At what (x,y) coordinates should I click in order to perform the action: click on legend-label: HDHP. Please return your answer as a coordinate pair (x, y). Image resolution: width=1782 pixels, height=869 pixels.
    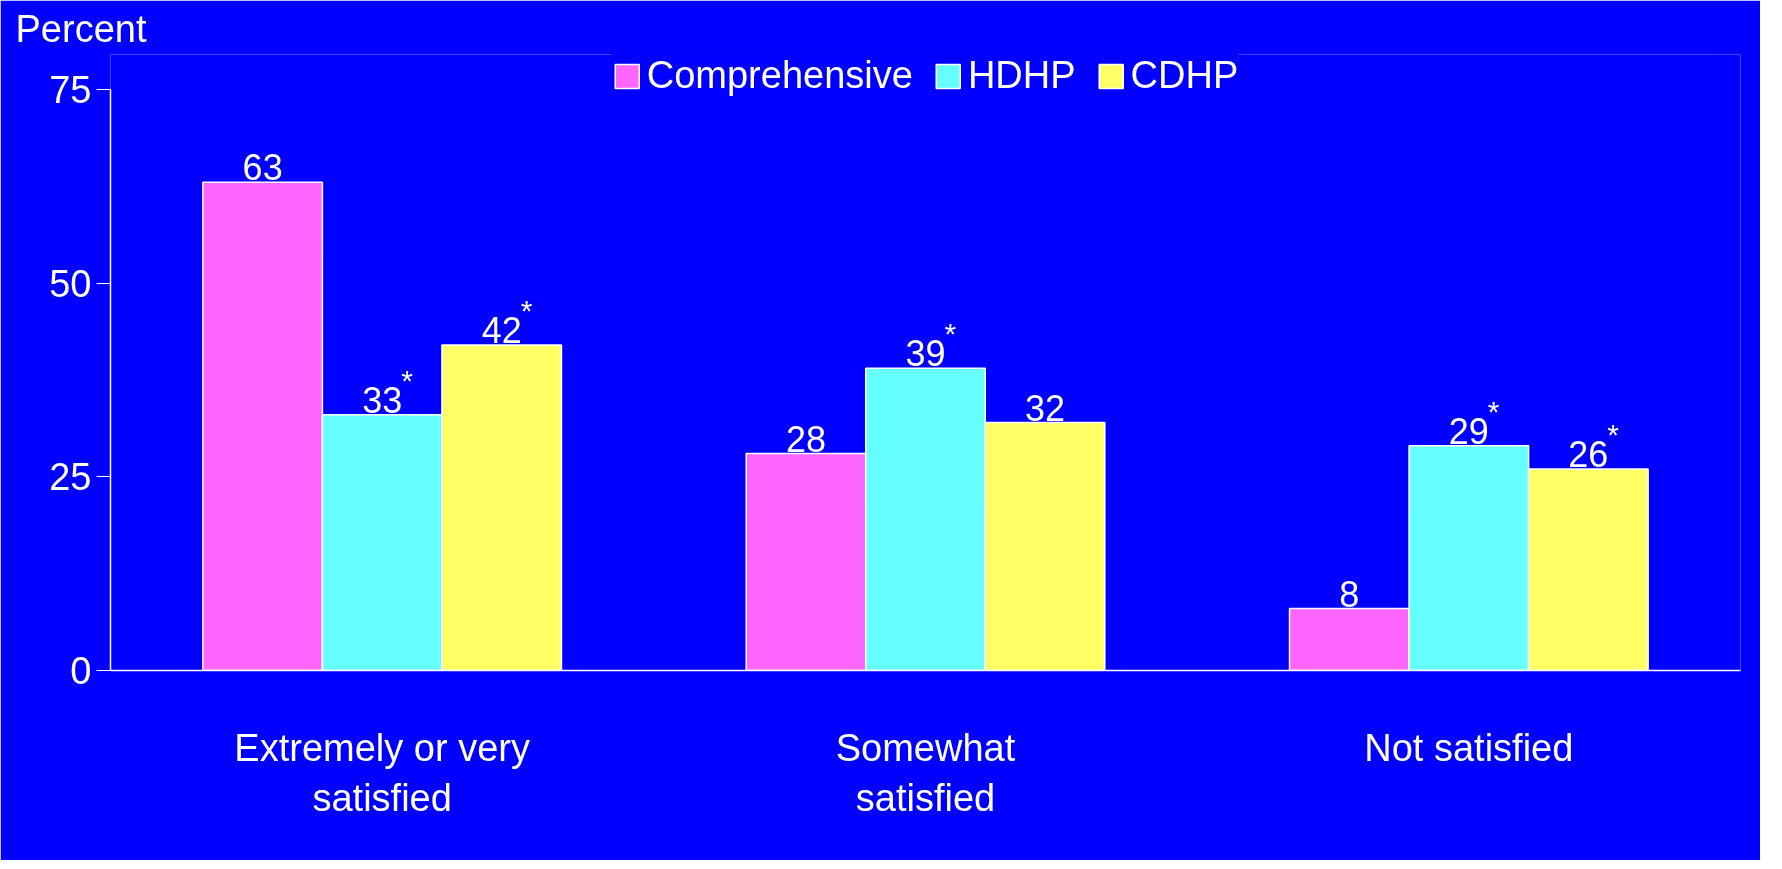
    Looking at the image, I should click on (1021, 75).